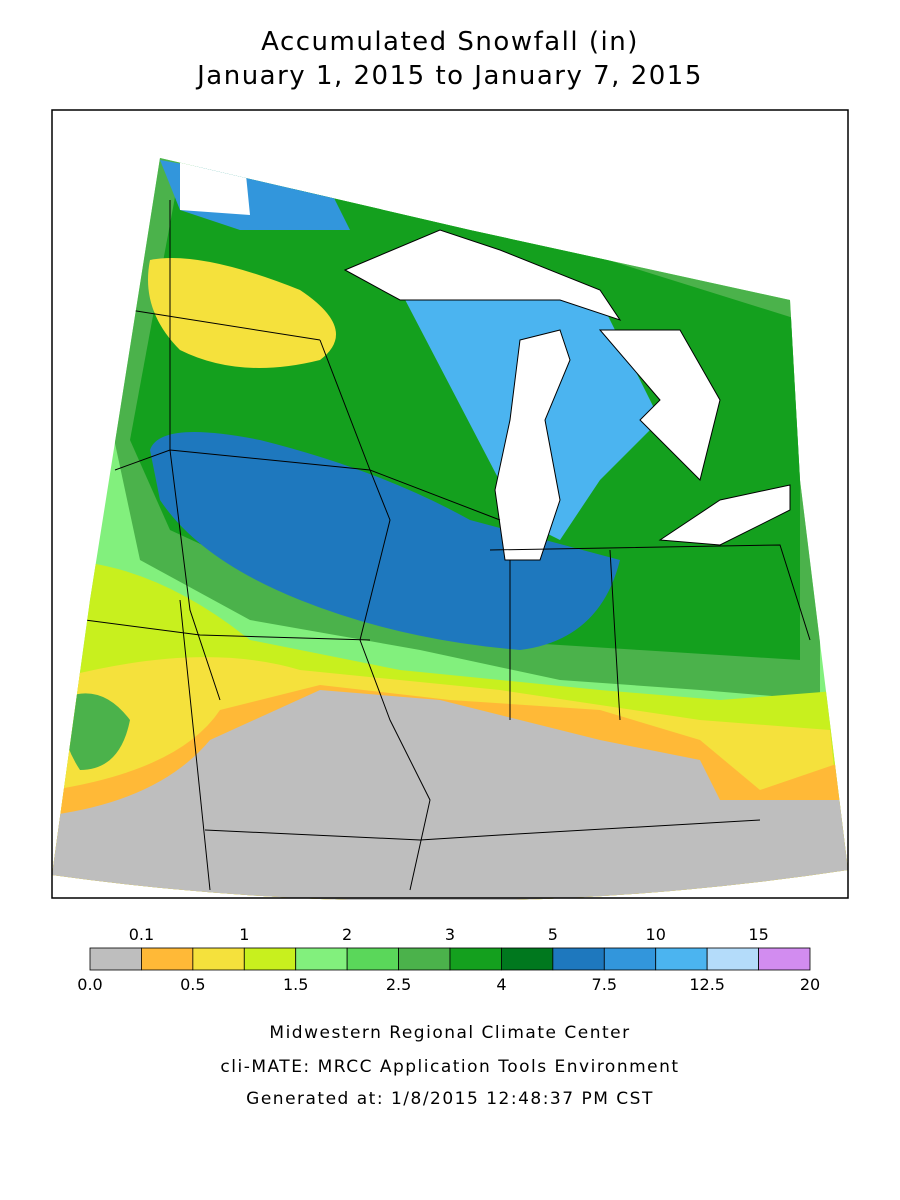 Image resolution: width=900 pixels, height=1200 pixels. What do you see at coordinates (141, 934) in the screenshot?
I see `legend-label: 0.1` at bounding box center [141, 934].